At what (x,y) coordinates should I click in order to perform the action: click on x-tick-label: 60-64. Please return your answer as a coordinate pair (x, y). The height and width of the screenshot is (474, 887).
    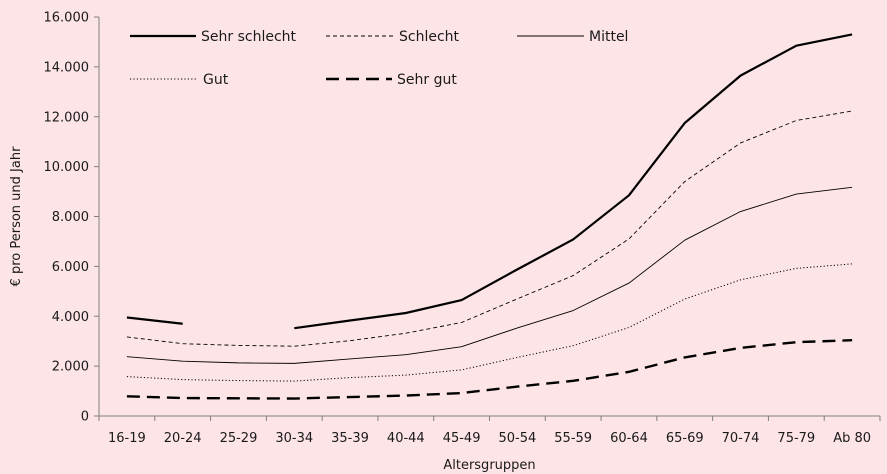
    Looking at the image, I should click on (629, 438).